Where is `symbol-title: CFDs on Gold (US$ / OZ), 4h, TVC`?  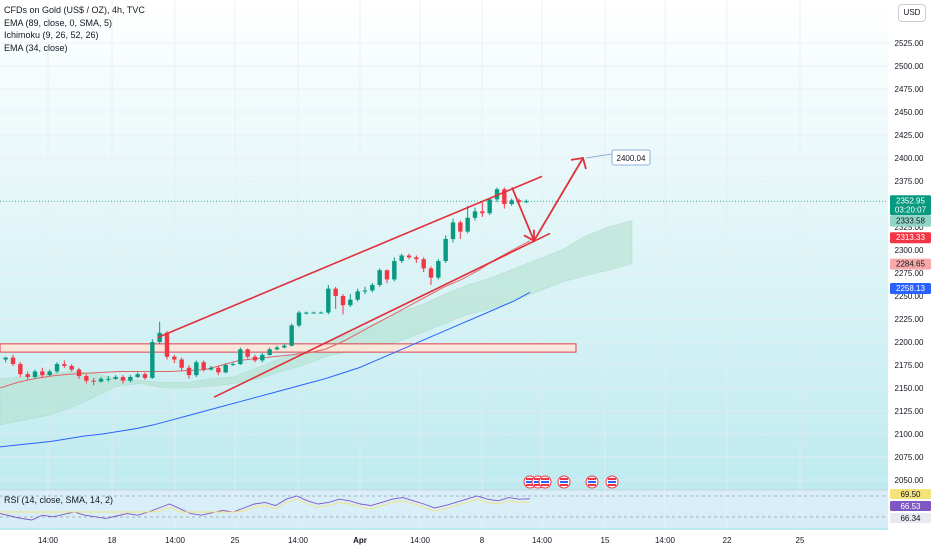
symbol-title: CFDs on Gold (US$ / OZ), 4h, TVC is located at coordinates (74, 10).